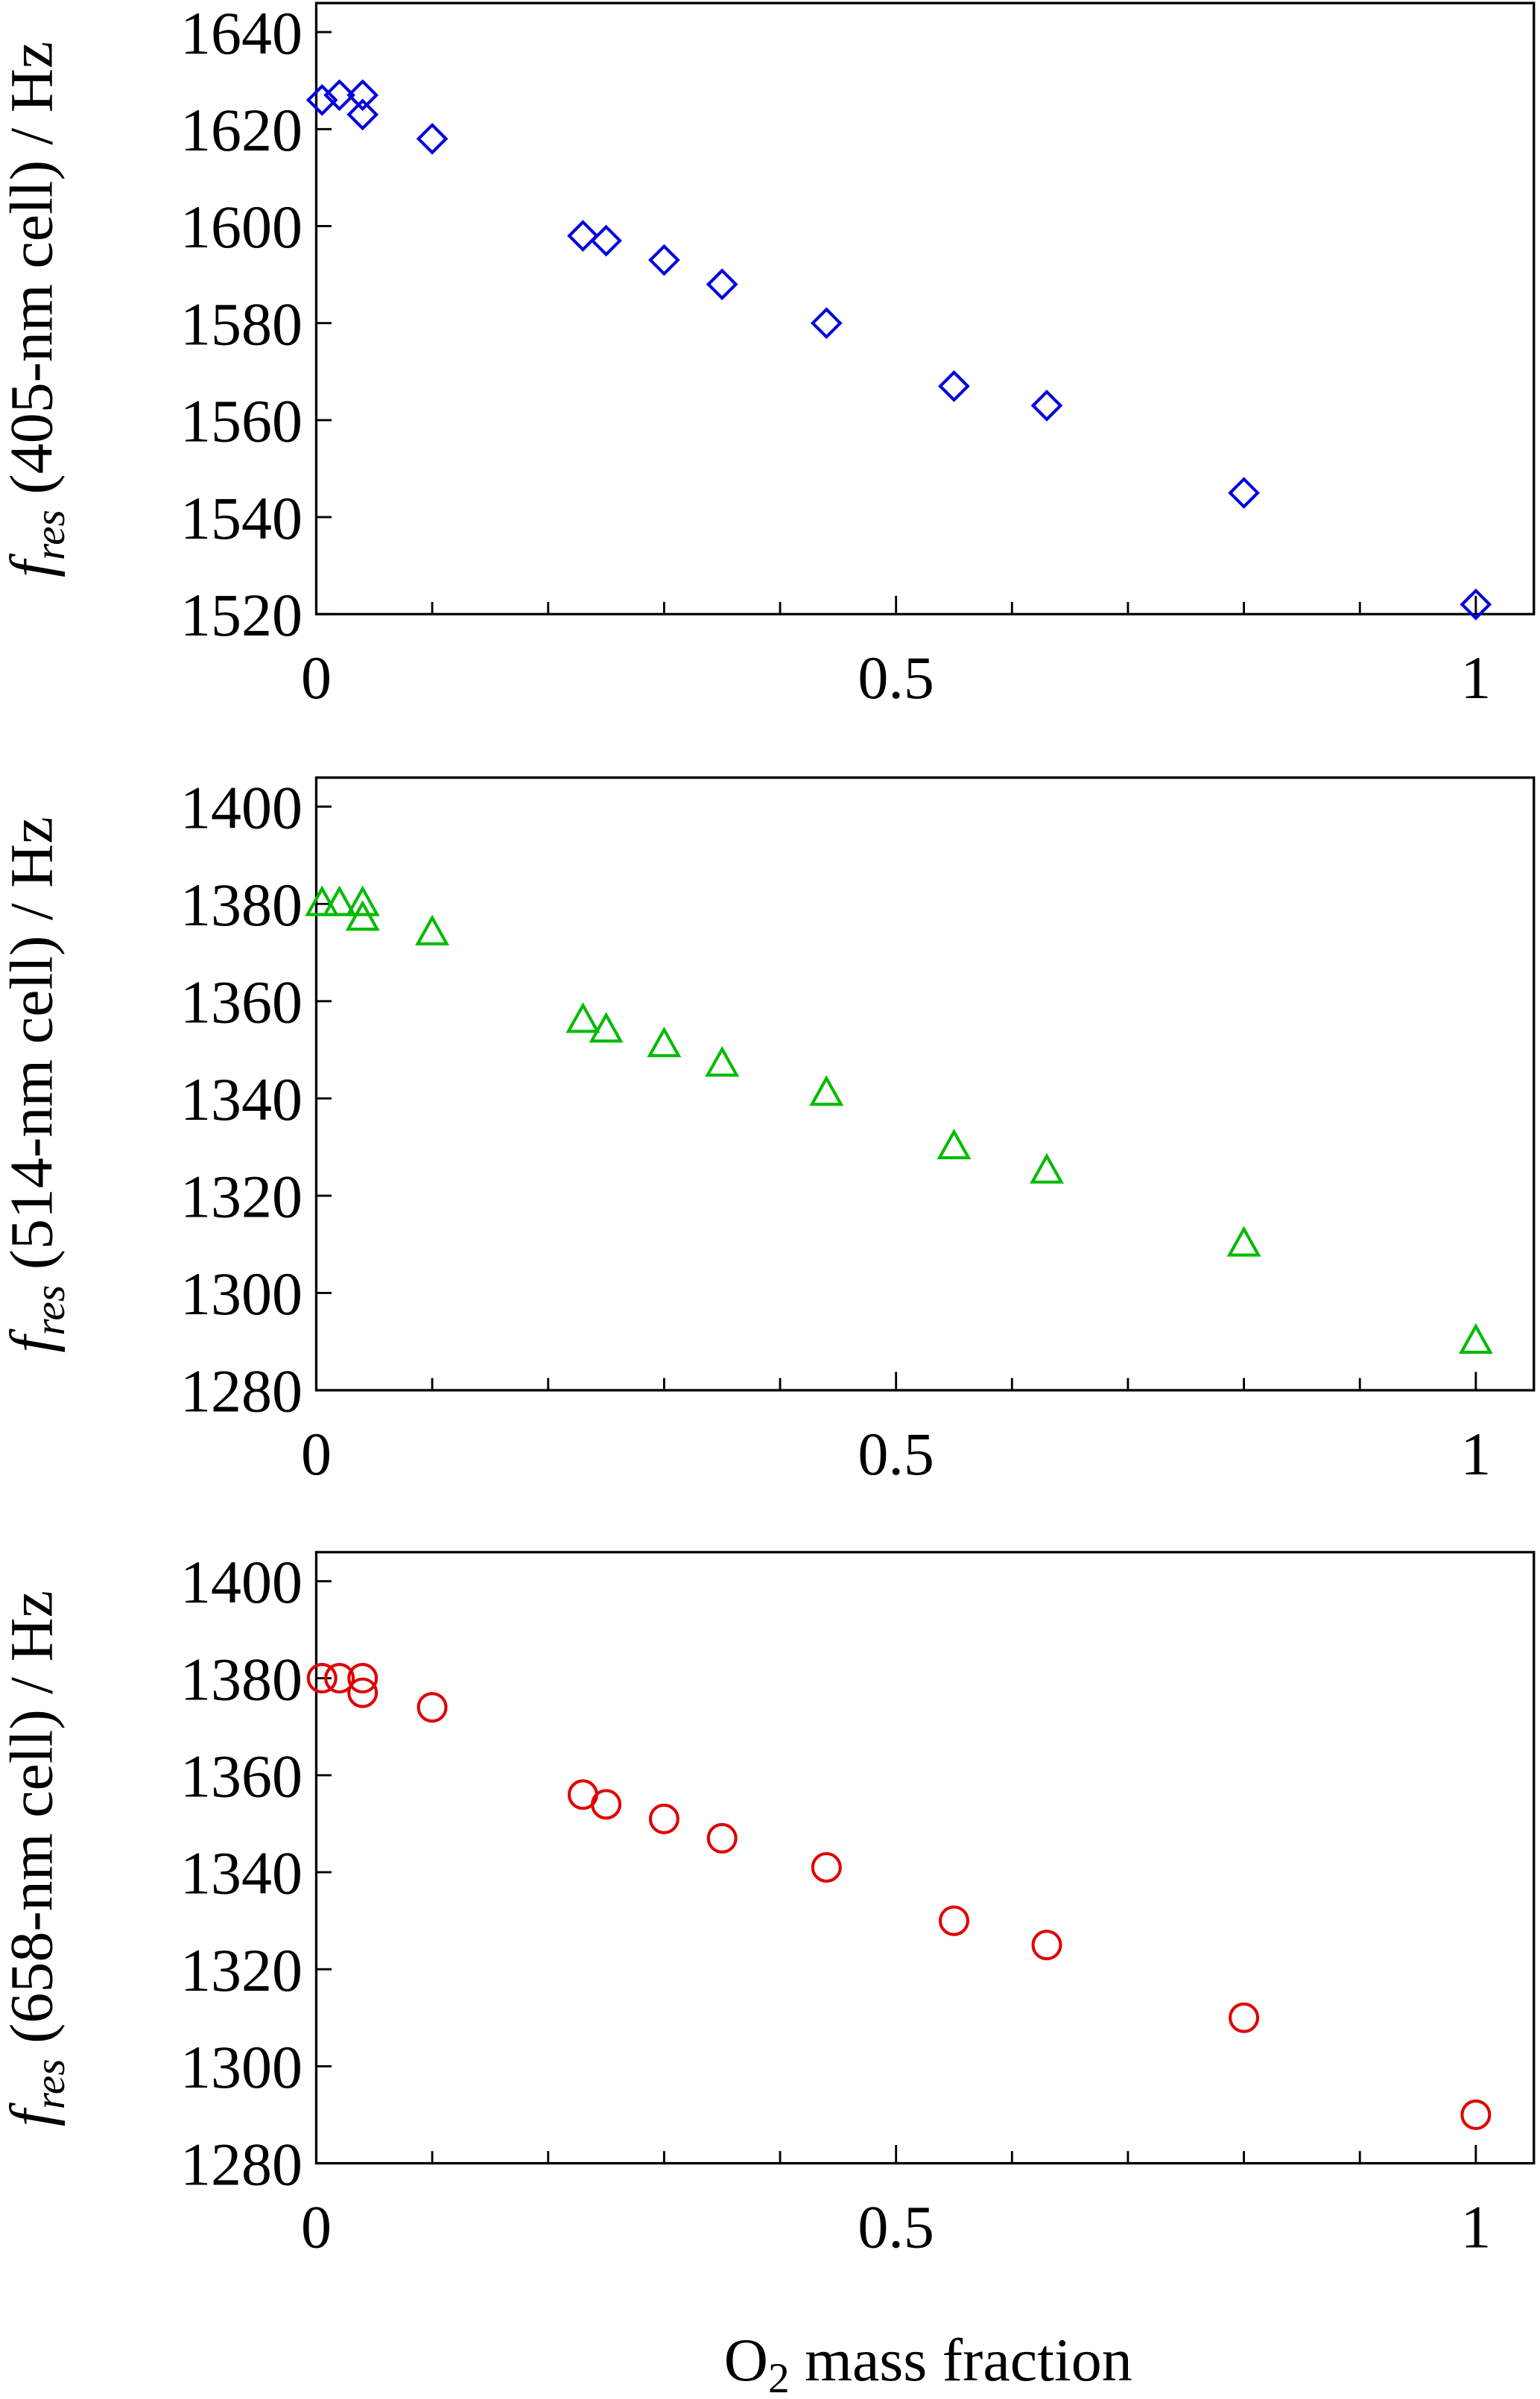 This screenshot has height=2399, width=1540. What do you see at coordinates (241, 615) in the screenshot?
I see `y-tick-label: 1520` at bounding box center [241, 615].